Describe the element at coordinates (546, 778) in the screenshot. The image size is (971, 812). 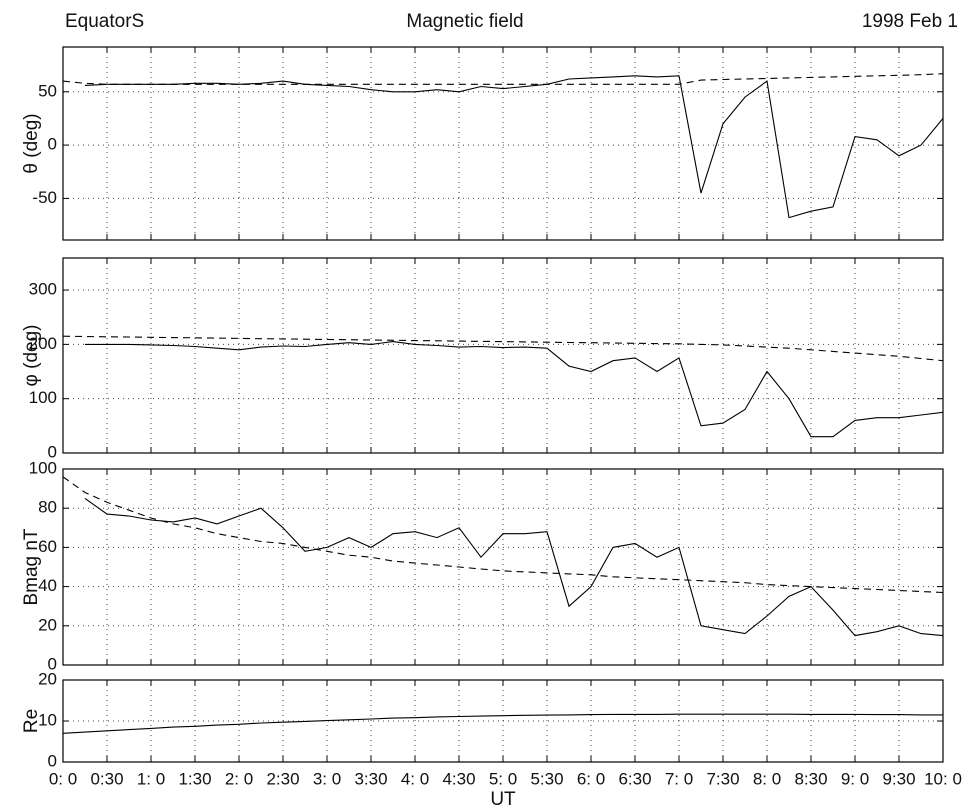
I see `x-tick-label: 5:30` at that location.